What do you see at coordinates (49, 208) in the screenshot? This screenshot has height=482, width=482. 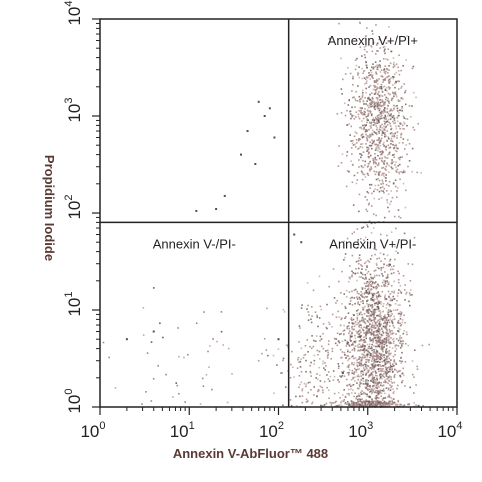 I see `y-axis-title: Propidium Iodide` at bounding box center [49, 208].